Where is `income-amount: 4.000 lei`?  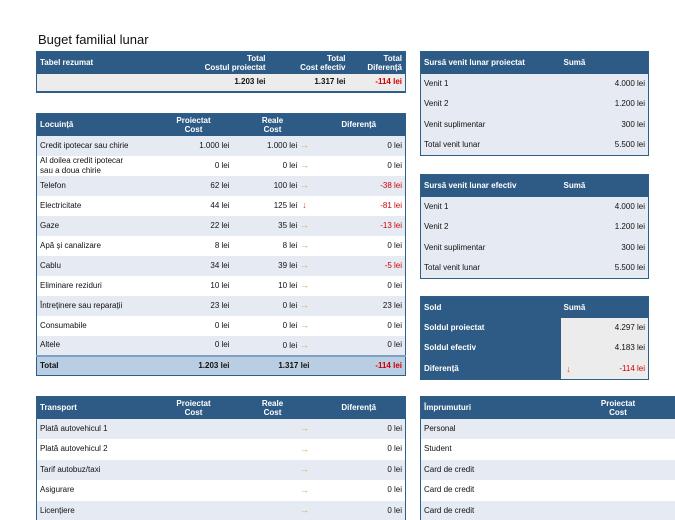
income-amount: 4.000 lei is located at coordinates (604, 206).